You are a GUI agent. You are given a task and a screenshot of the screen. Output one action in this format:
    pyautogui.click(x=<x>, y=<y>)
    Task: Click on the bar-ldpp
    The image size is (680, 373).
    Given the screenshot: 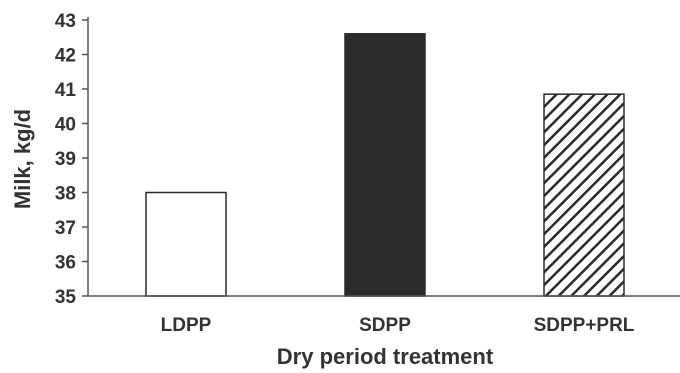 What is the action you would take?
    pyautogui.click(x=186, y=244)
    